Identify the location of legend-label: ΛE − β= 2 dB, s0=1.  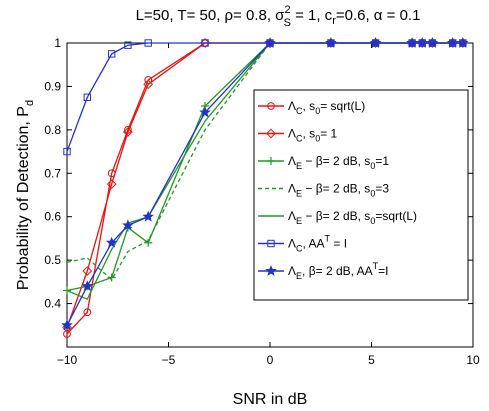
(338, 162).